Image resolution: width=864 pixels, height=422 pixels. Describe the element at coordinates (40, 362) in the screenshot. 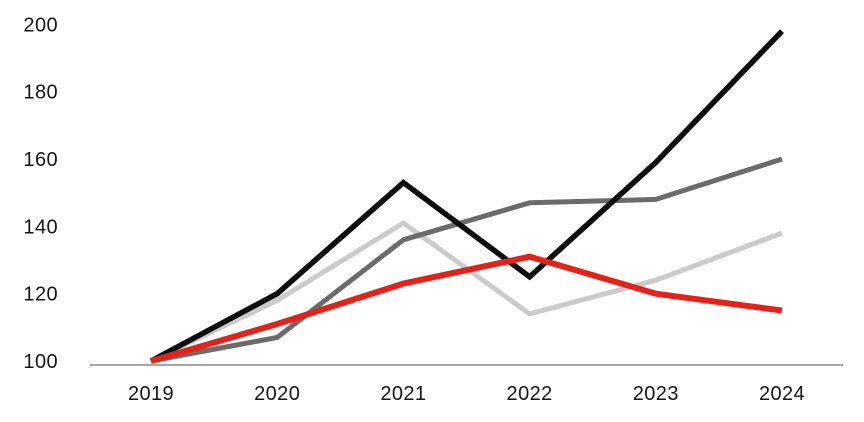

I see `y-axis-tick-label: 100` at that location.